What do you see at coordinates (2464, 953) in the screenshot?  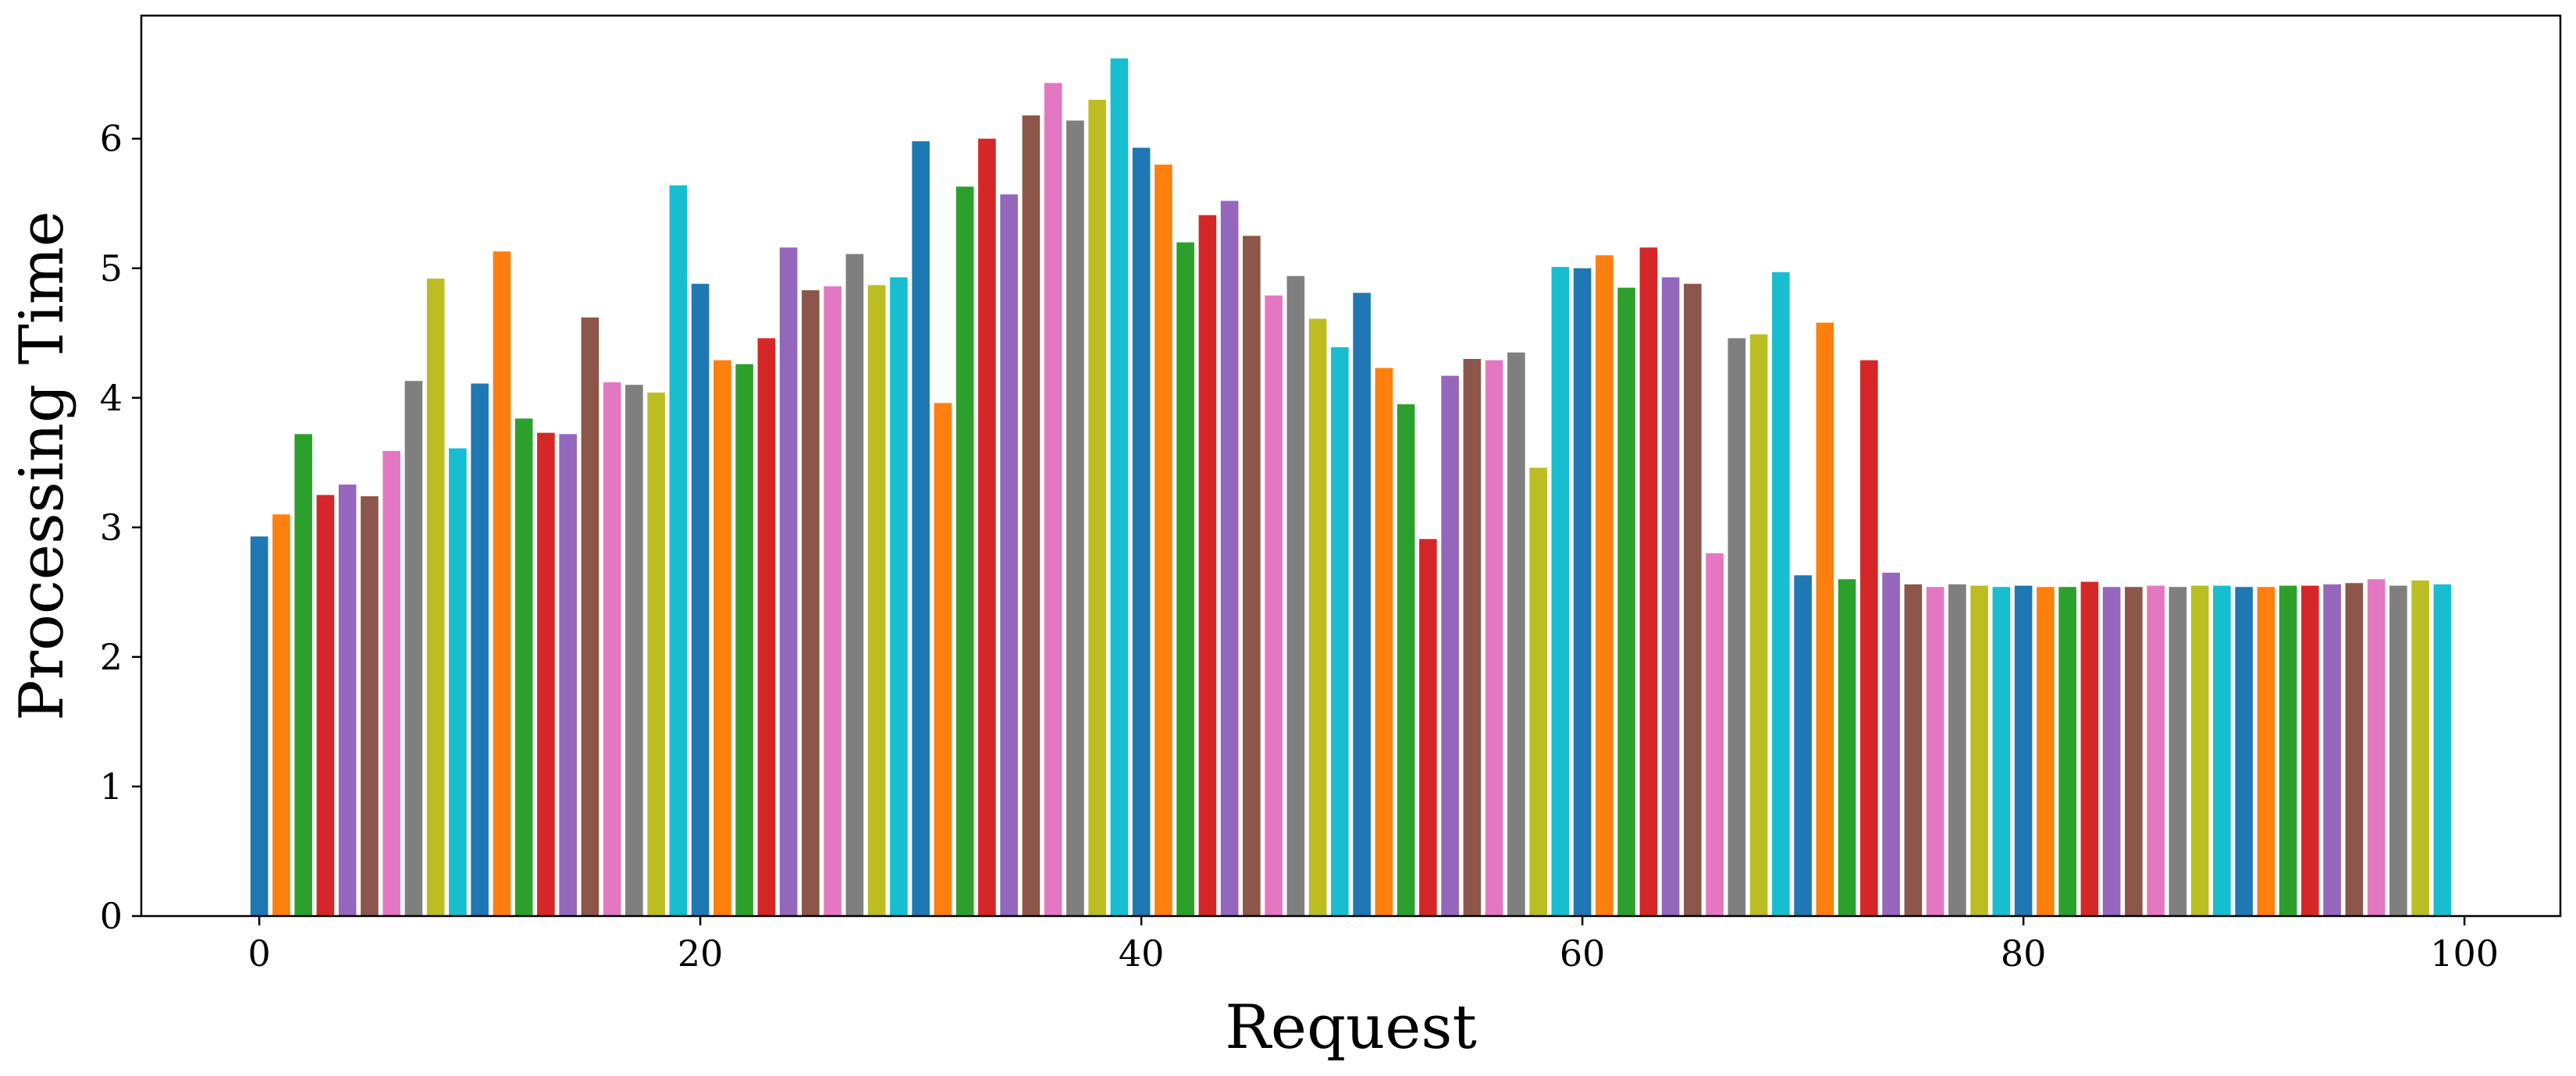 I see `x-tick-label: 100` at bounding box center [2464, 953].